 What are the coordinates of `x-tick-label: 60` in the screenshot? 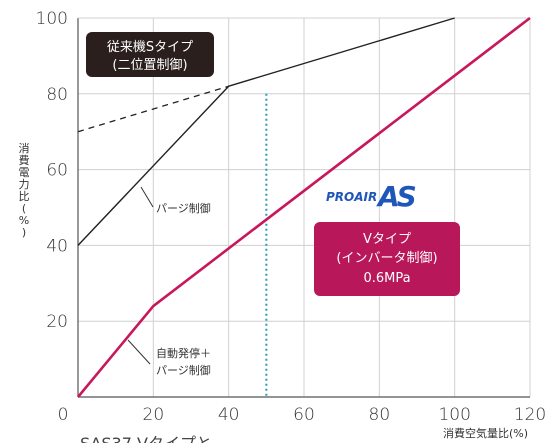 It's located at (304, 415).